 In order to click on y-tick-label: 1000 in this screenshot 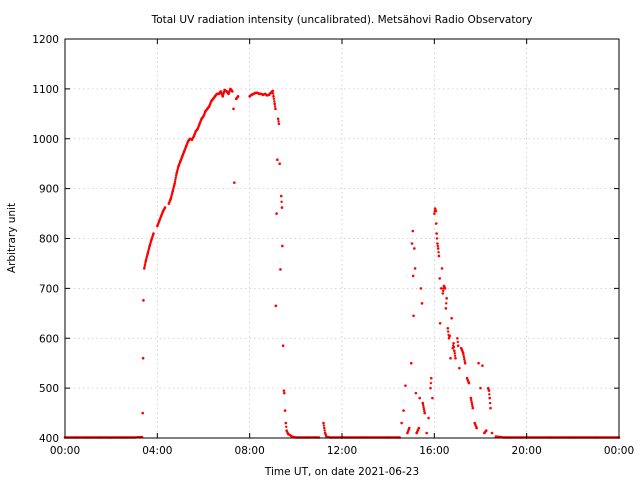, I will do `click(45, 140)`.